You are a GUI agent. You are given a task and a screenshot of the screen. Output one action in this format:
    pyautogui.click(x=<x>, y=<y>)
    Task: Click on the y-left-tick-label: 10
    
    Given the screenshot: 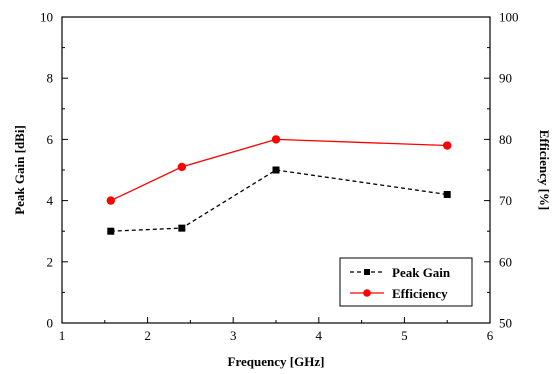 What is the action you would take?
    pyautogui.click(x=46, y=17)
    